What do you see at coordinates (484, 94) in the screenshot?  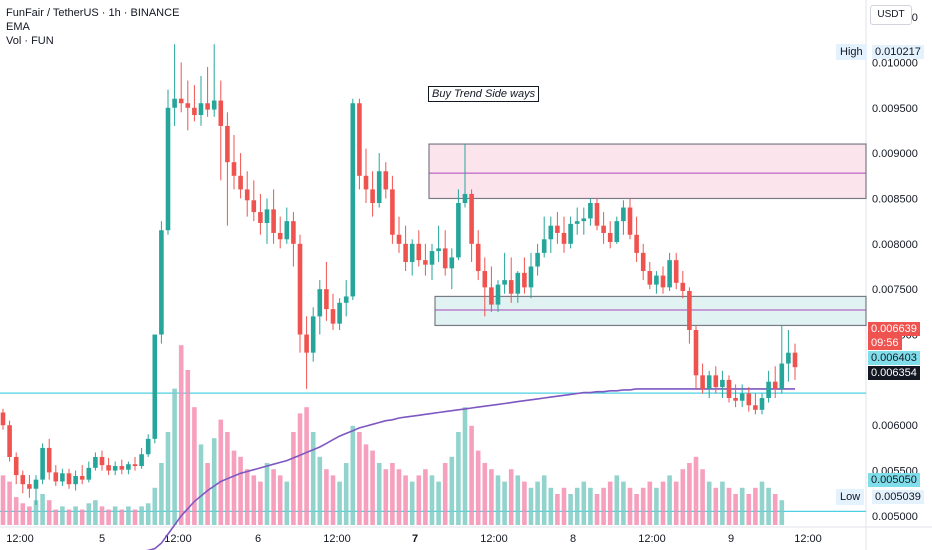 I see `text-annotation: Buy Trend Side ways` at bounding box center [484, 94].